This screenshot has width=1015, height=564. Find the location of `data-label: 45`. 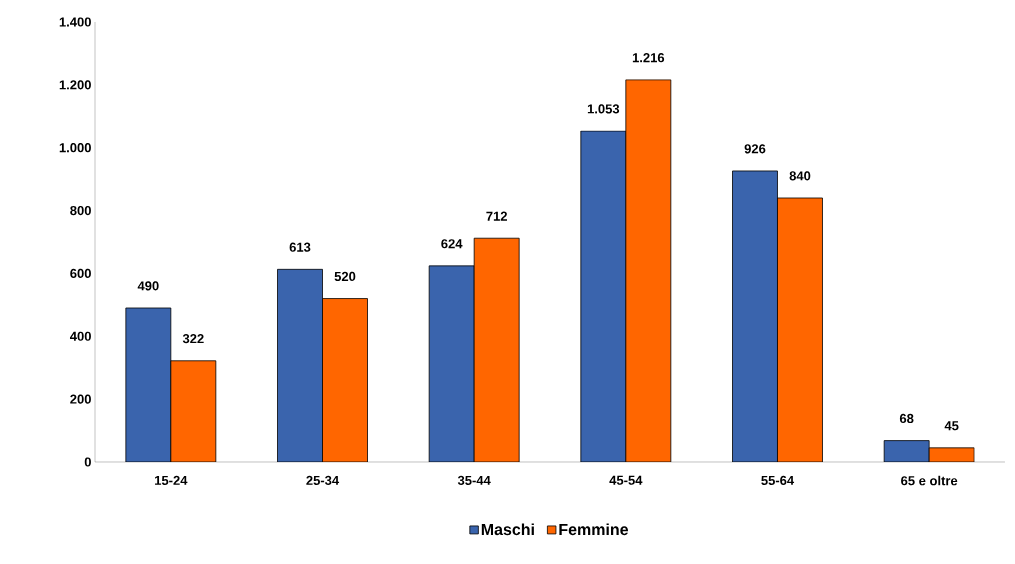

data-label: 45 is located at coordinates (951, 426).